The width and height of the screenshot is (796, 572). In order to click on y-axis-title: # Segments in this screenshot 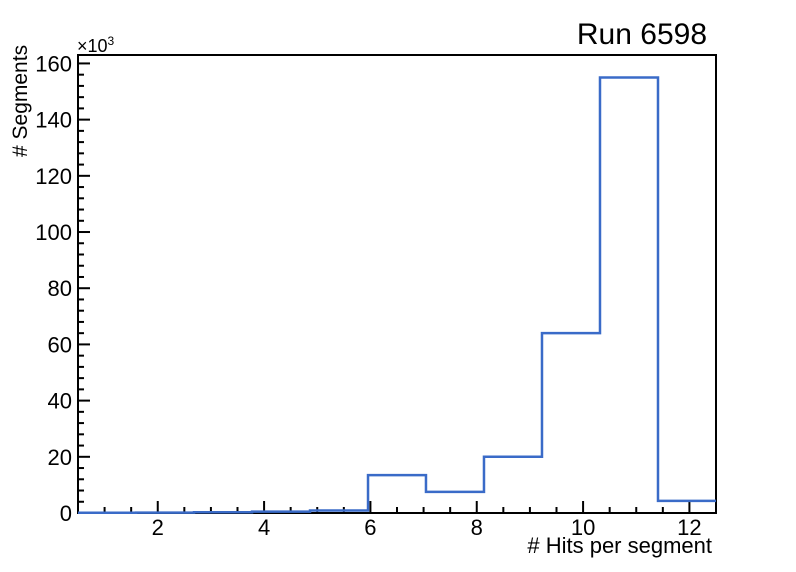, I will do `click(20, 100)`.